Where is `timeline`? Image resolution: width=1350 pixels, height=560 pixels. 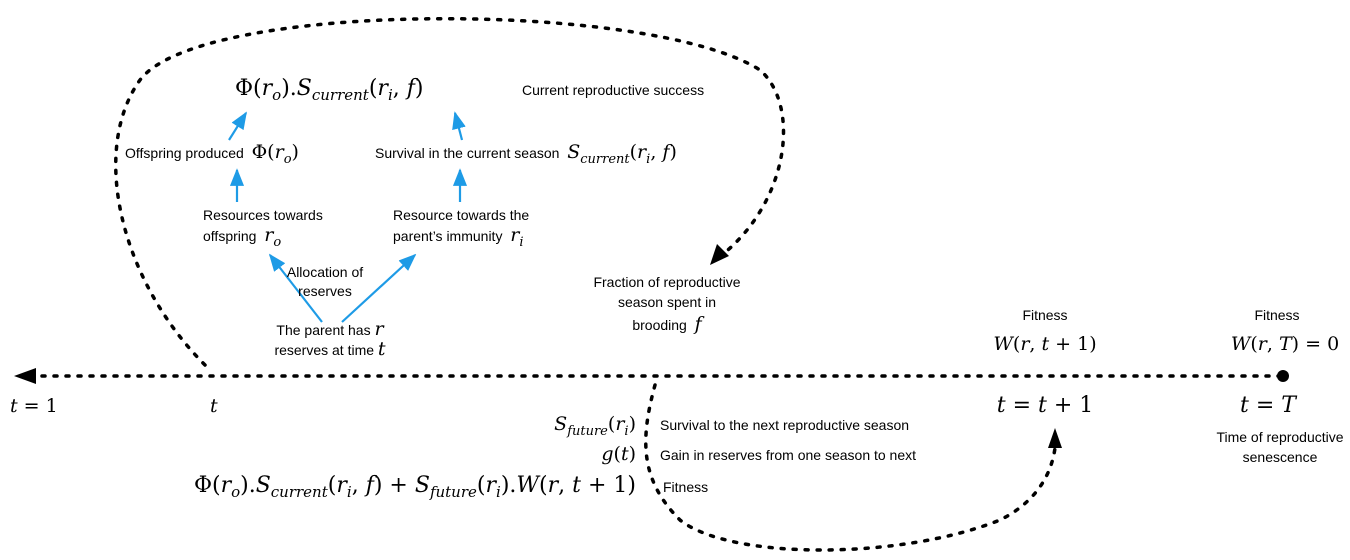 timeline is located at coordinates (651, 376).